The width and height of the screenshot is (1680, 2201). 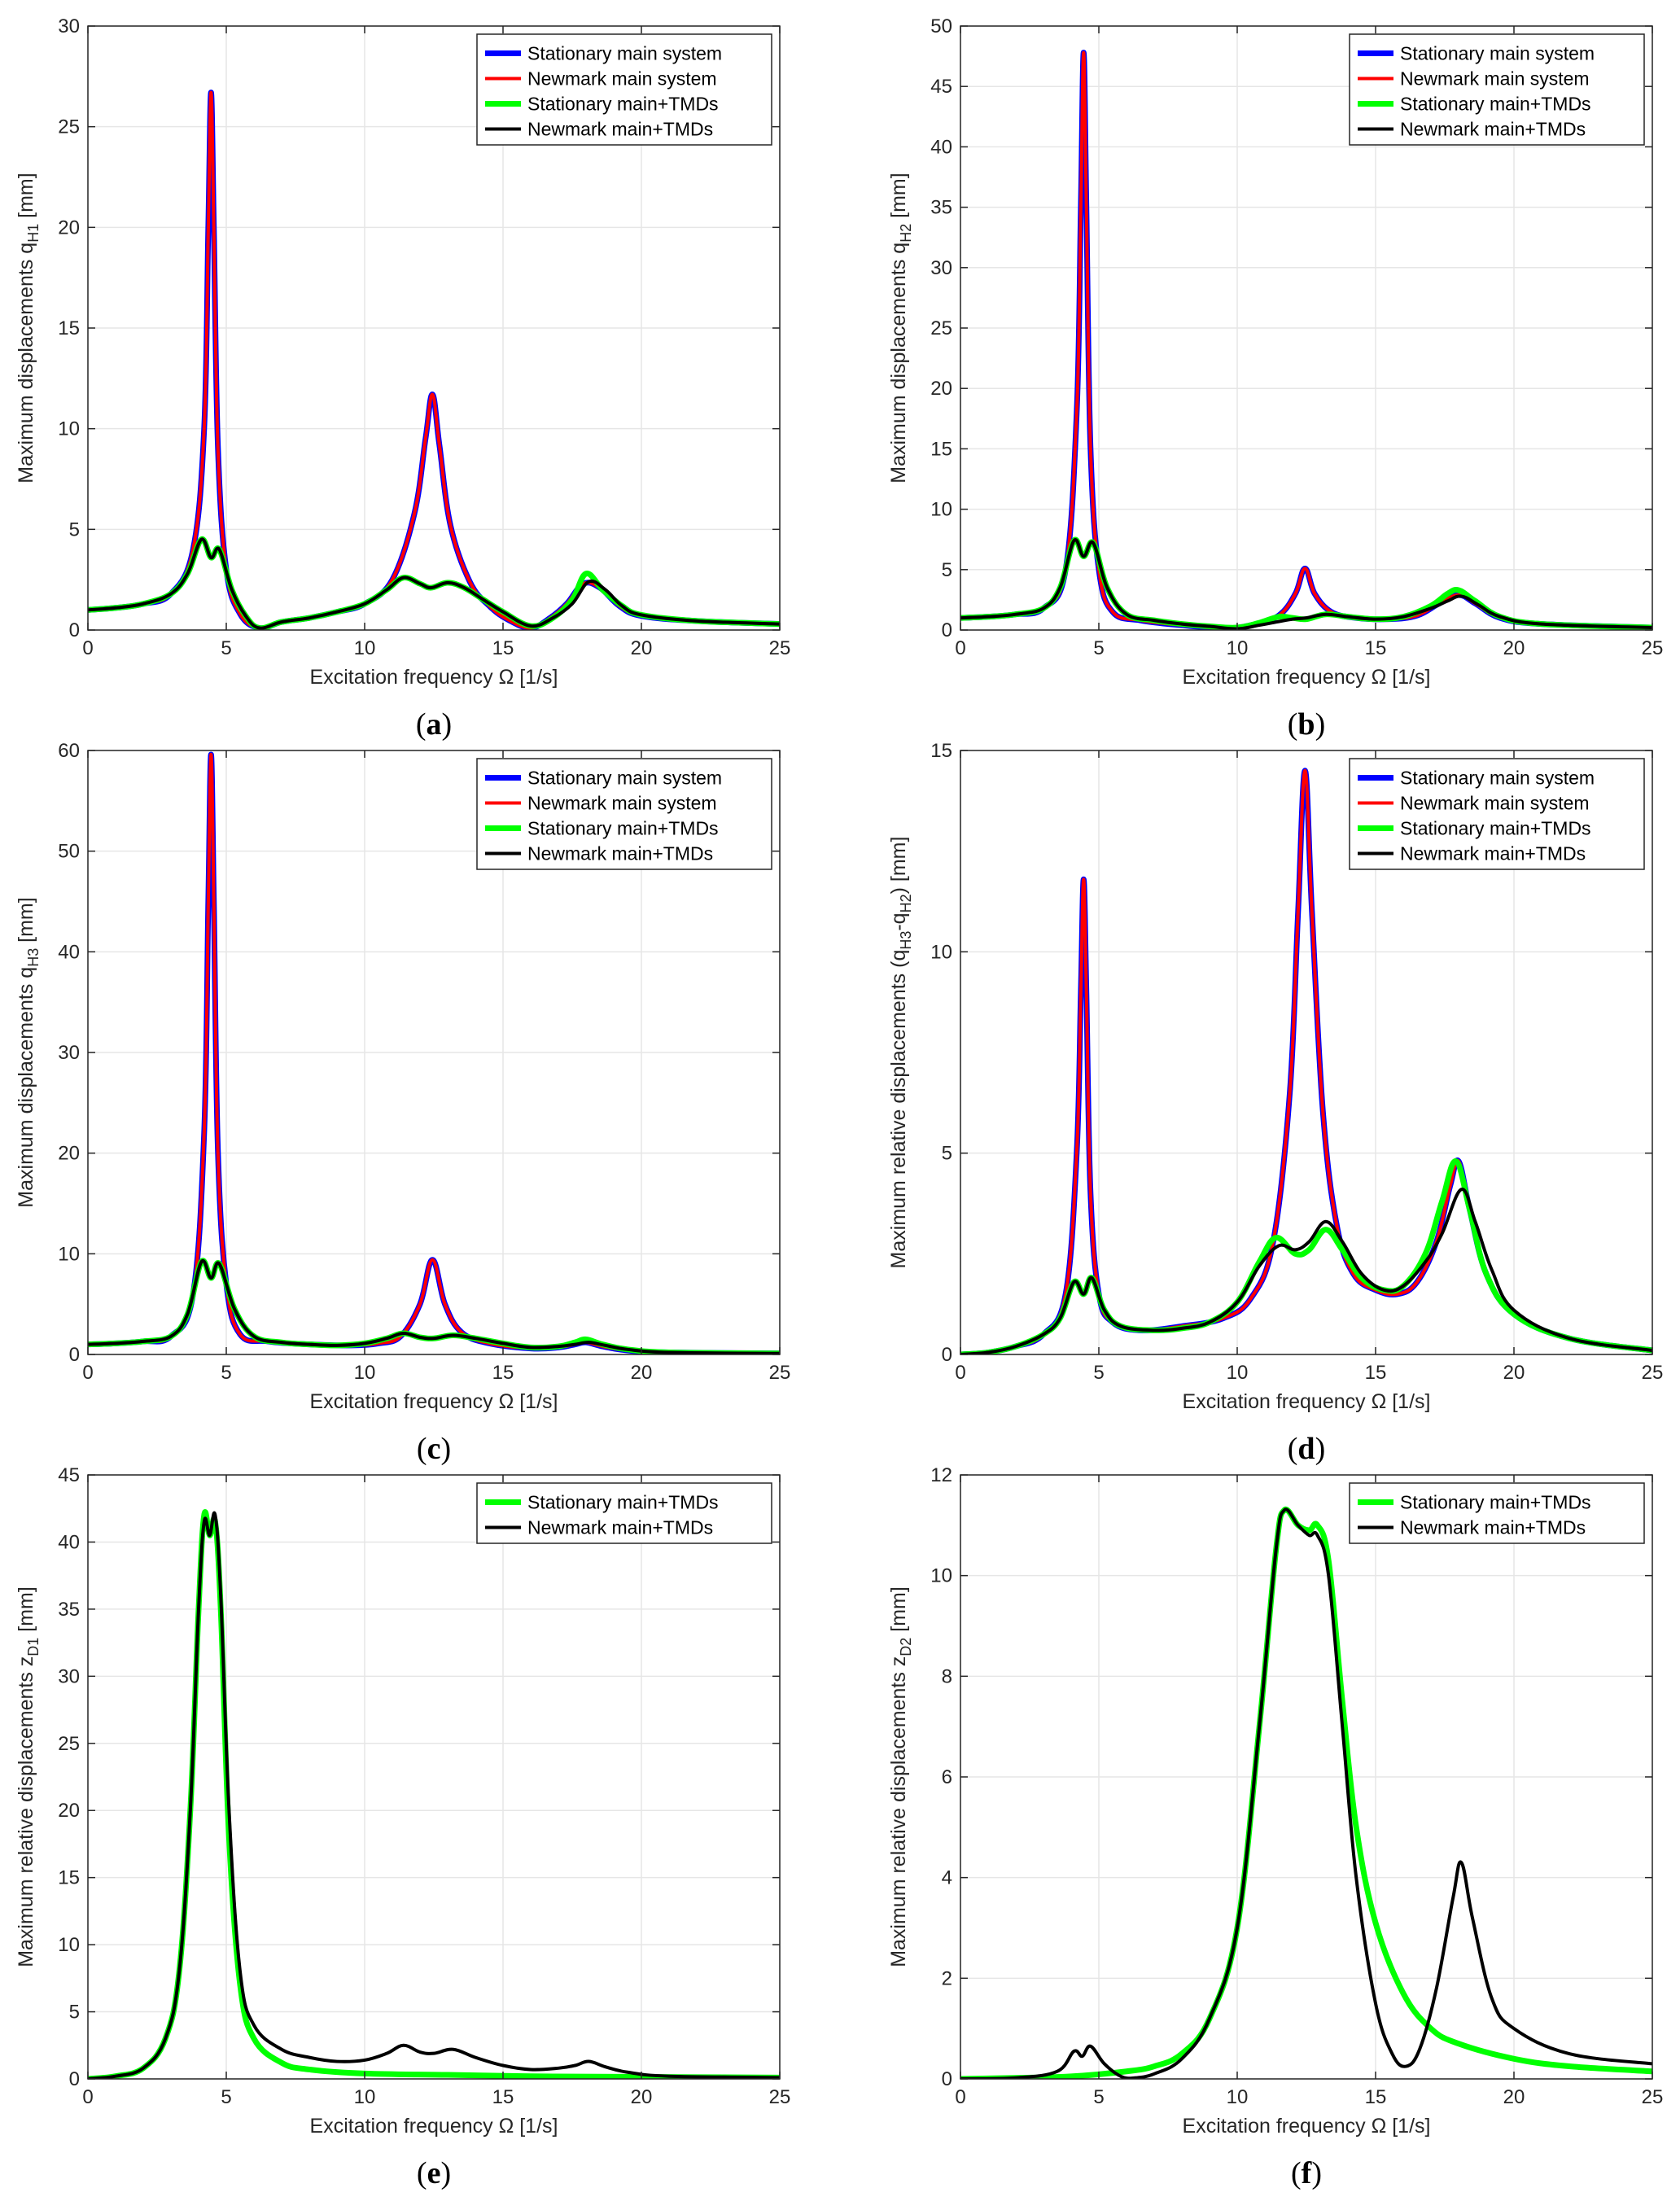 I want to click on caption-letter: f, so click(x=1307, y=2173).